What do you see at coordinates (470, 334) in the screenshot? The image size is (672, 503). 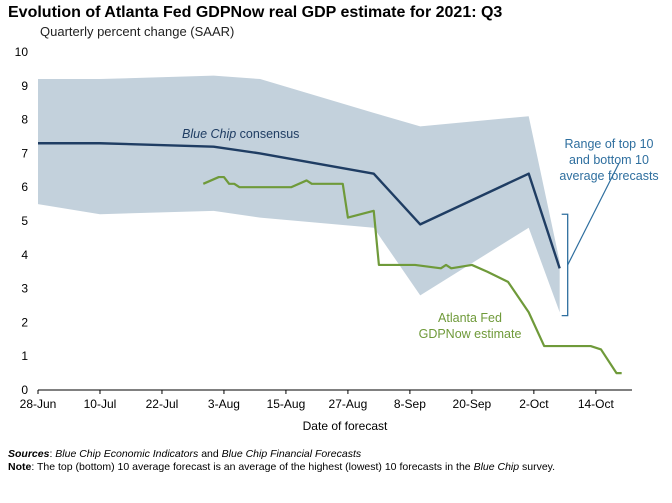 I see `gdpnow-annotation-line2: GDPNow estimate` at bounding box center [470, 334].